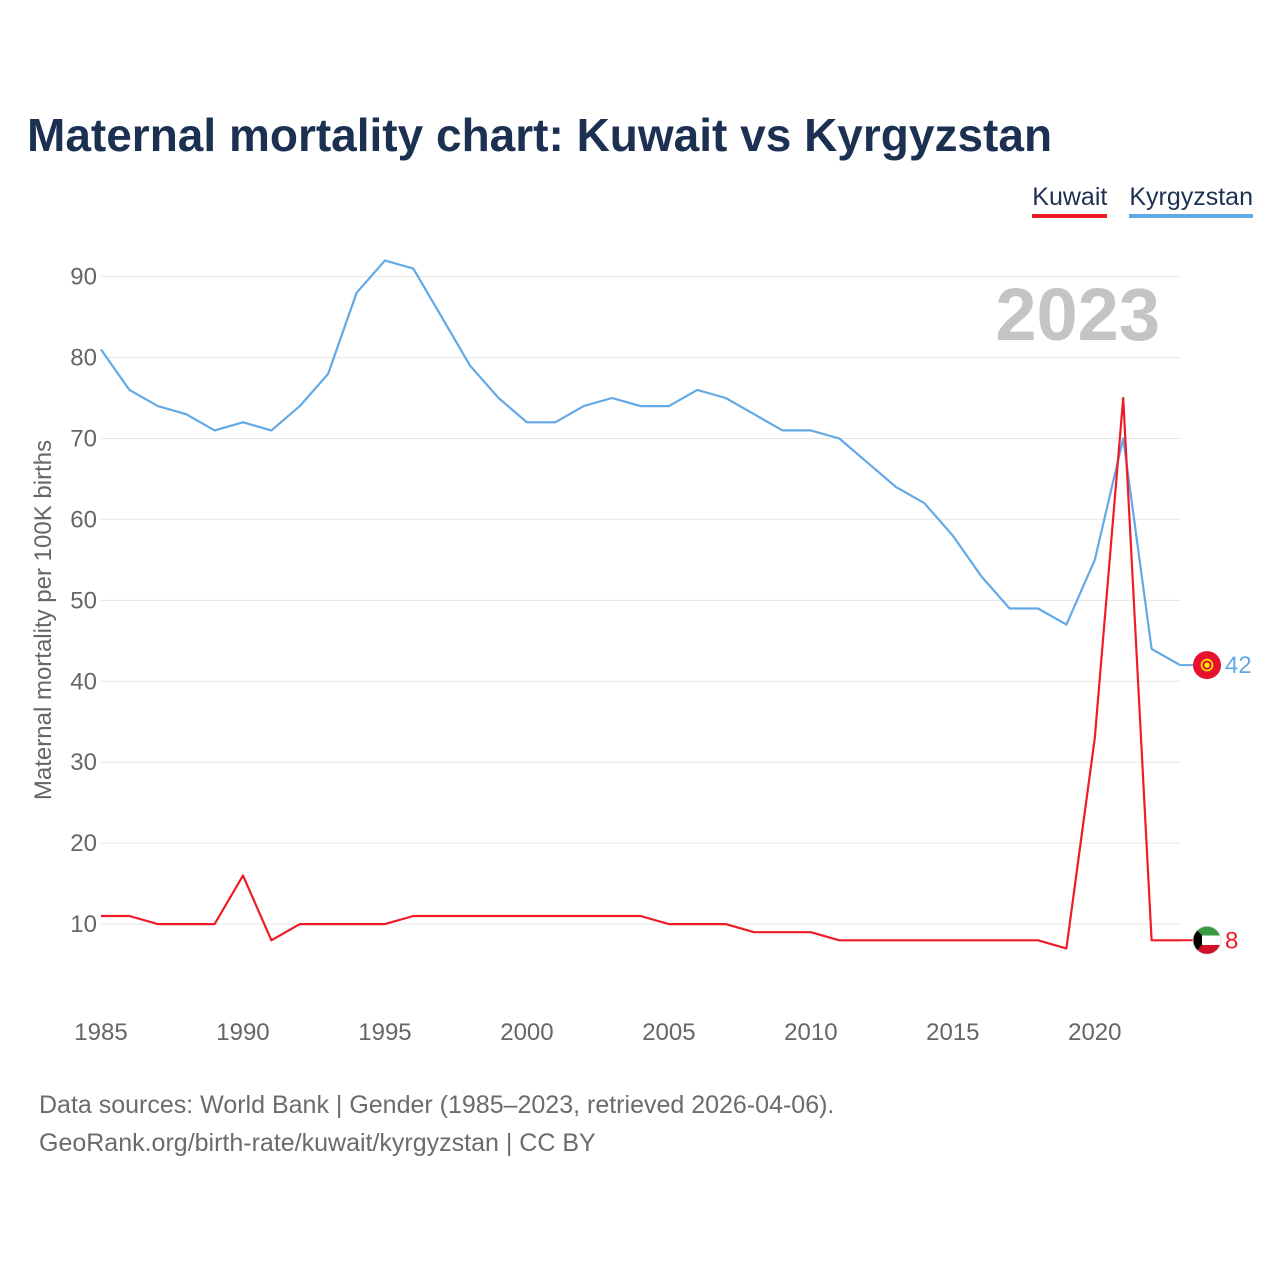 The height and width of the screenshot is (1280, 1280). Describe the element at coordinates (100, 1032) in the screenshot. I see `x-tick-label: 1985` at that location.